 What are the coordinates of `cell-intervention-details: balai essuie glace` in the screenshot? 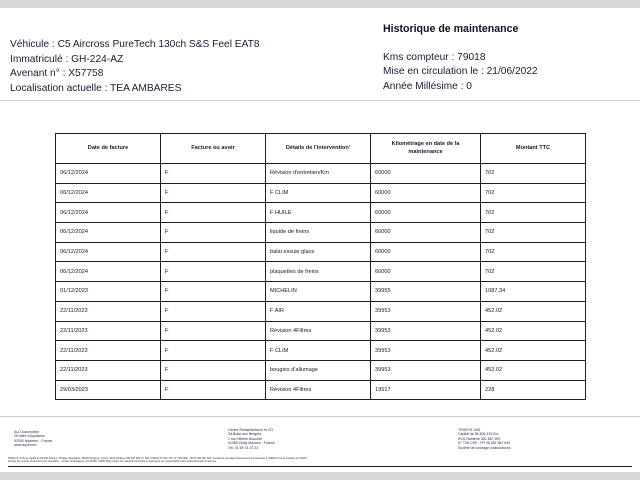 It's located at (318, 252).